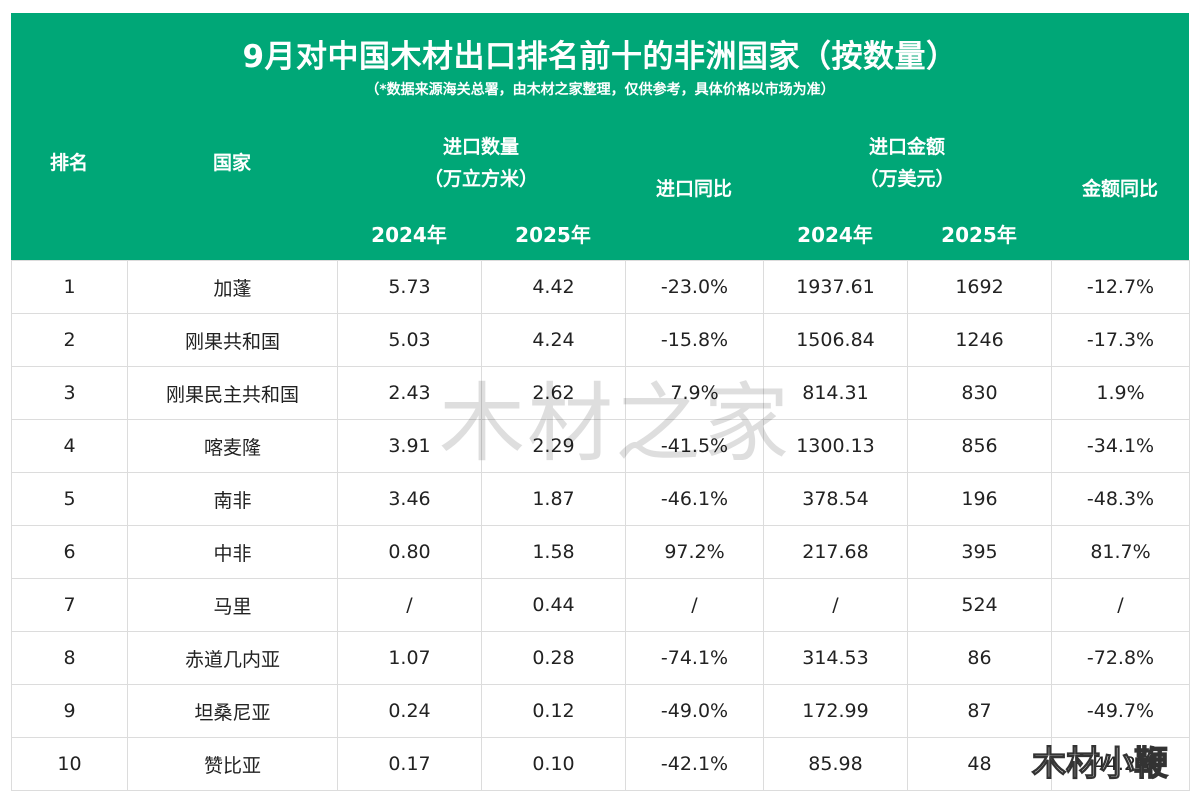 The image size is (1200, 799). What do you see at coordinates (835, 764) in the screenshot?
I see `cell-amt-2024: 85.98` at bounding box center [835, 764].